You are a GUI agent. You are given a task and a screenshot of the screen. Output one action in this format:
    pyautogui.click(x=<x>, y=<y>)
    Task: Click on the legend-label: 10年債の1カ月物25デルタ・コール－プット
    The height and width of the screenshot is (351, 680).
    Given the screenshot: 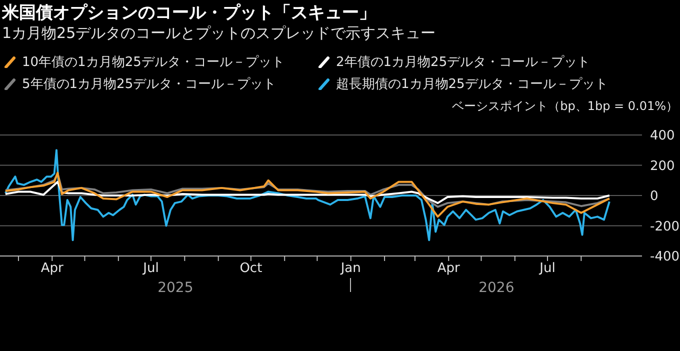 What is the action you would take?
    pyautogui.click(x=153, y=62)
    